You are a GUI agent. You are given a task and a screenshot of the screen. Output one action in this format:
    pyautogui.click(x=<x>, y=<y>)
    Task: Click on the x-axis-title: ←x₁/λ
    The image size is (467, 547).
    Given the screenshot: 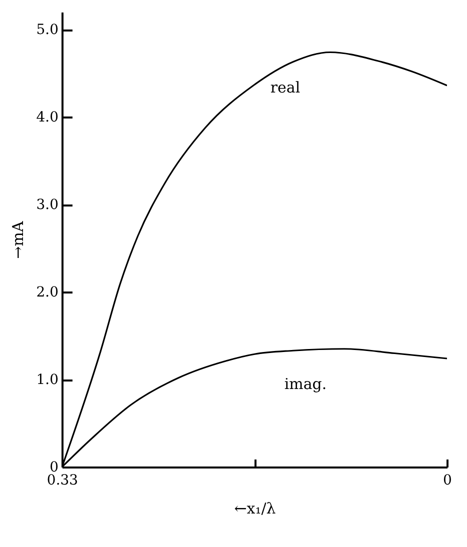 What is the action you would take?
    pyautogui.click(x=255, y=509)
    